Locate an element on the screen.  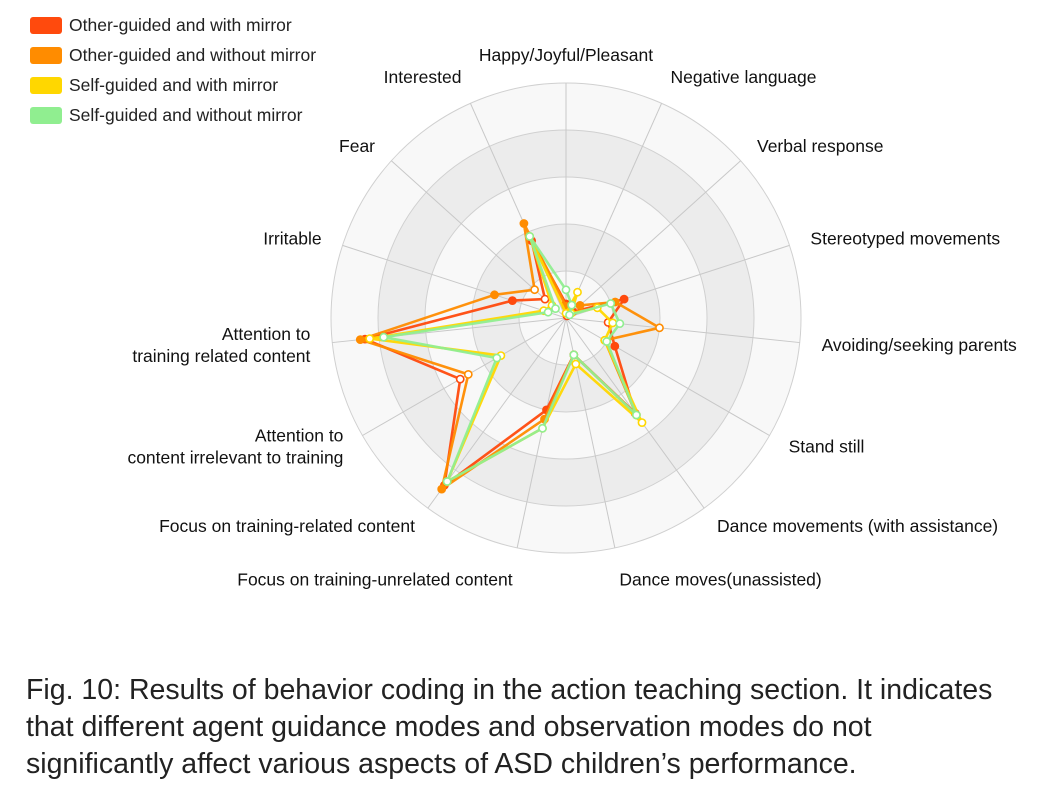
legend-item: Self-guided and without mirror is located at coordinates (173, 115).